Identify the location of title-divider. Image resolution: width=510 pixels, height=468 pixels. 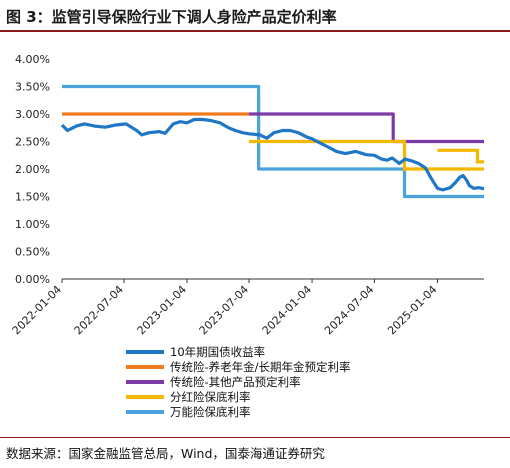
(255, 31).